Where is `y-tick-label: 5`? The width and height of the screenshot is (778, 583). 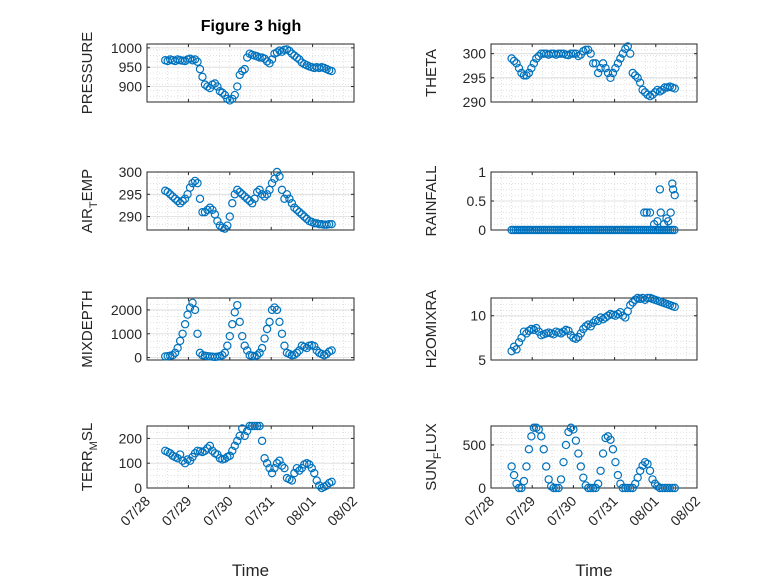 y-tick-label: 5 is located at coordinates (482, 360).